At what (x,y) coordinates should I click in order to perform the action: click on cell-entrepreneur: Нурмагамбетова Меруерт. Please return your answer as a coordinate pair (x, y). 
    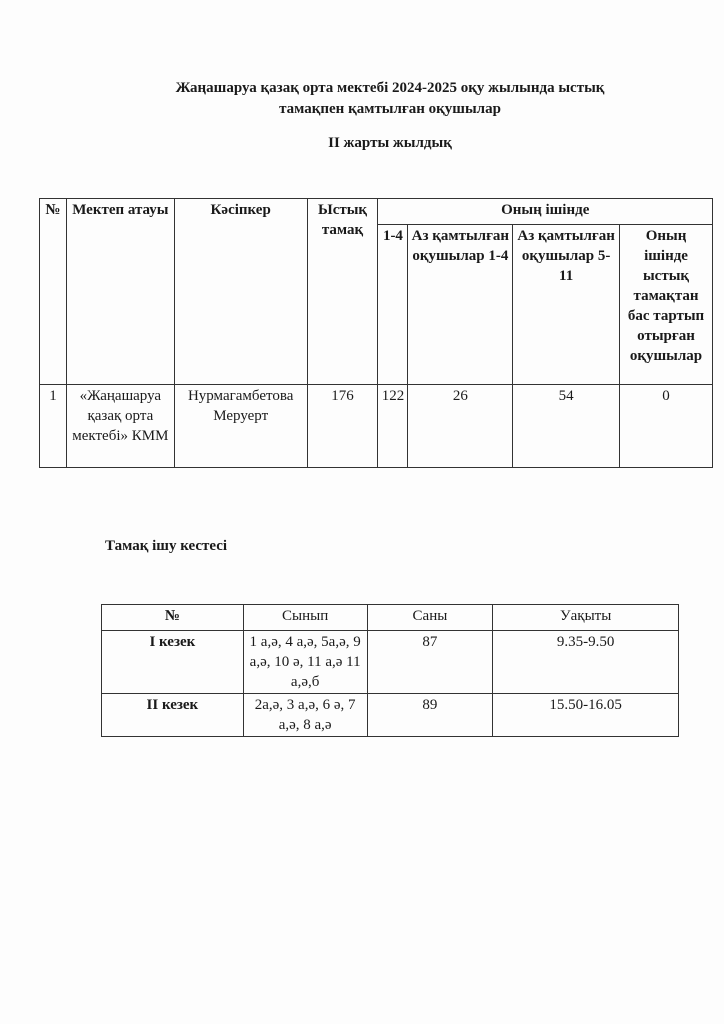
    Looking at the image, I should click on (240, 426).